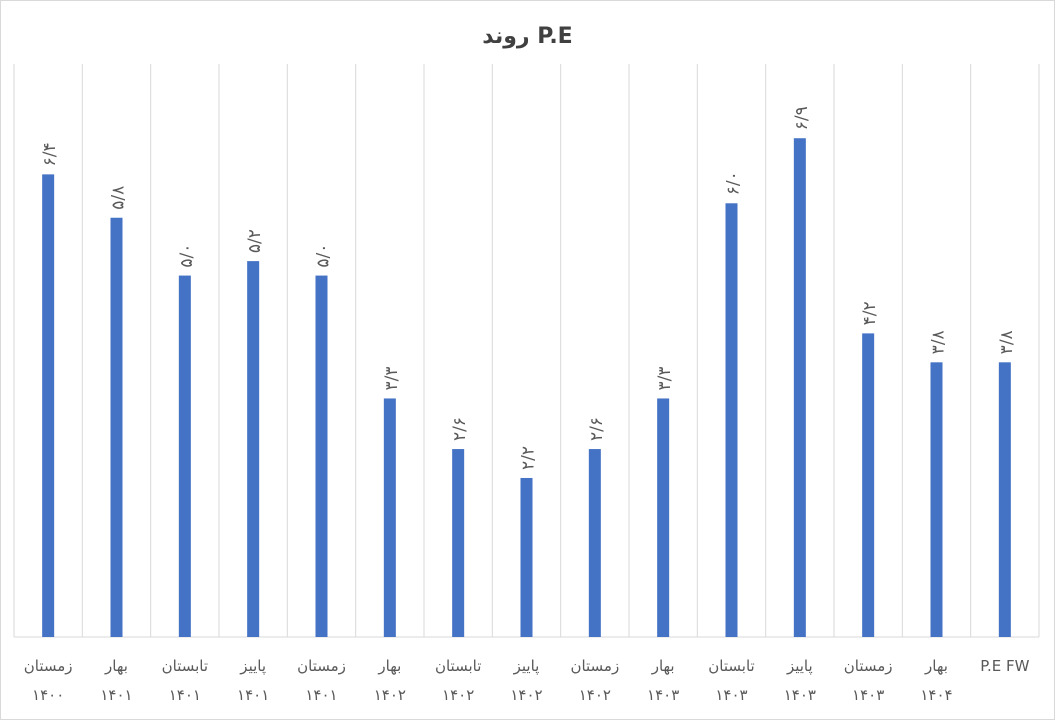 The image size is (1055, 720). What do you see at coordinates (870, 313) in the screenshot?
I see `data-label: ۴/۲` at bounding box center [870, 313].